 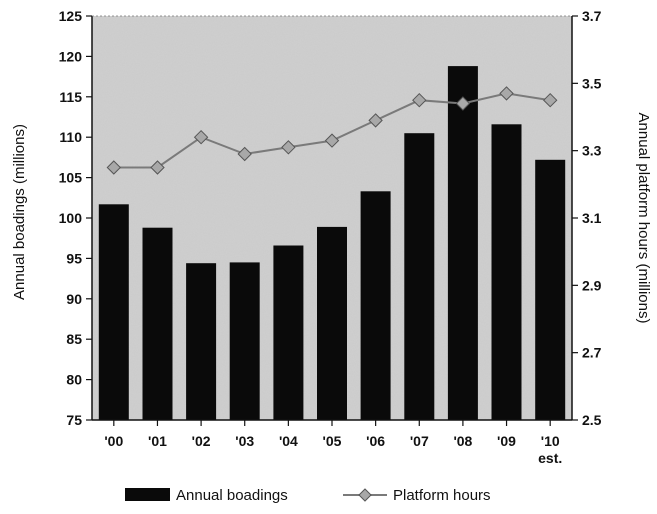 What do you see at coordinates (113, 441) in the screenshot?
I see `x-tick-label-0: '00` at bounding box center [113, 441].